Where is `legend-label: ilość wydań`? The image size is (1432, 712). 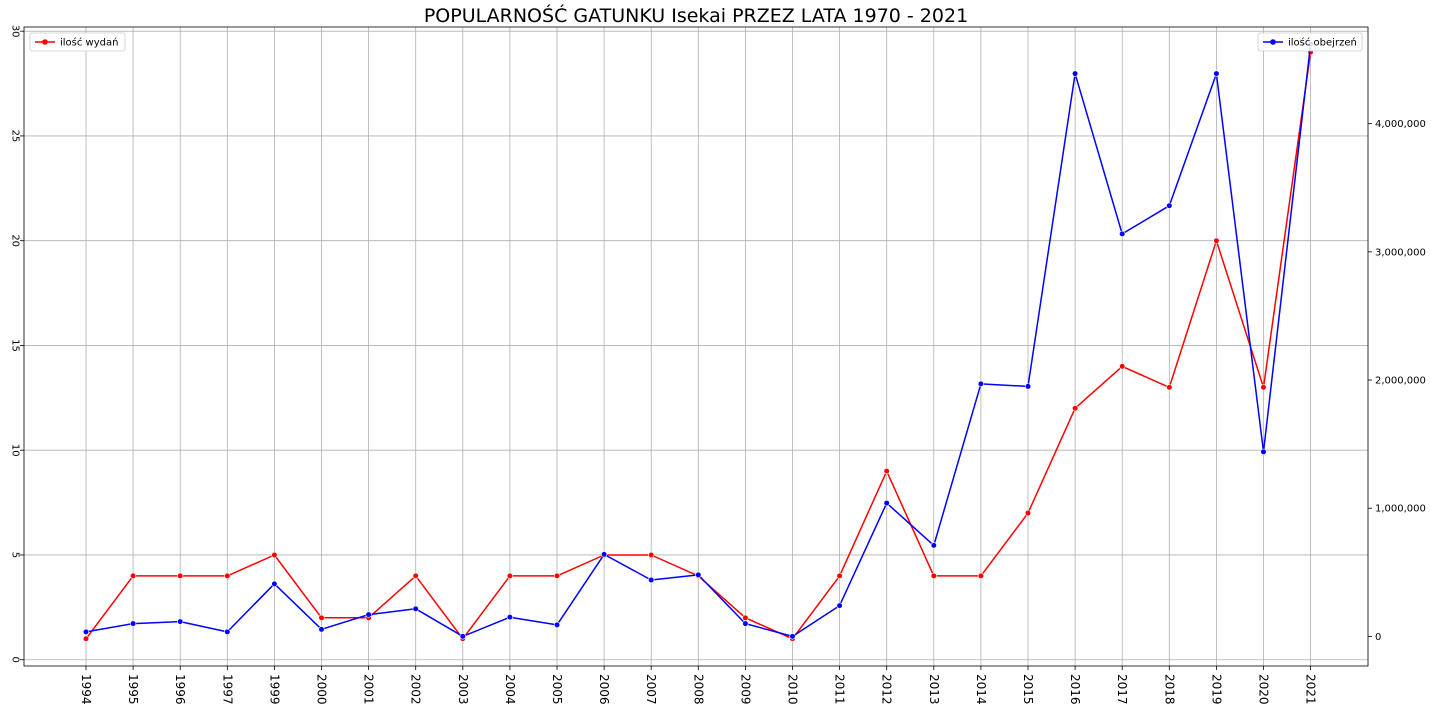 legend-label: ilość wydań is located at coordinates (89, 43).